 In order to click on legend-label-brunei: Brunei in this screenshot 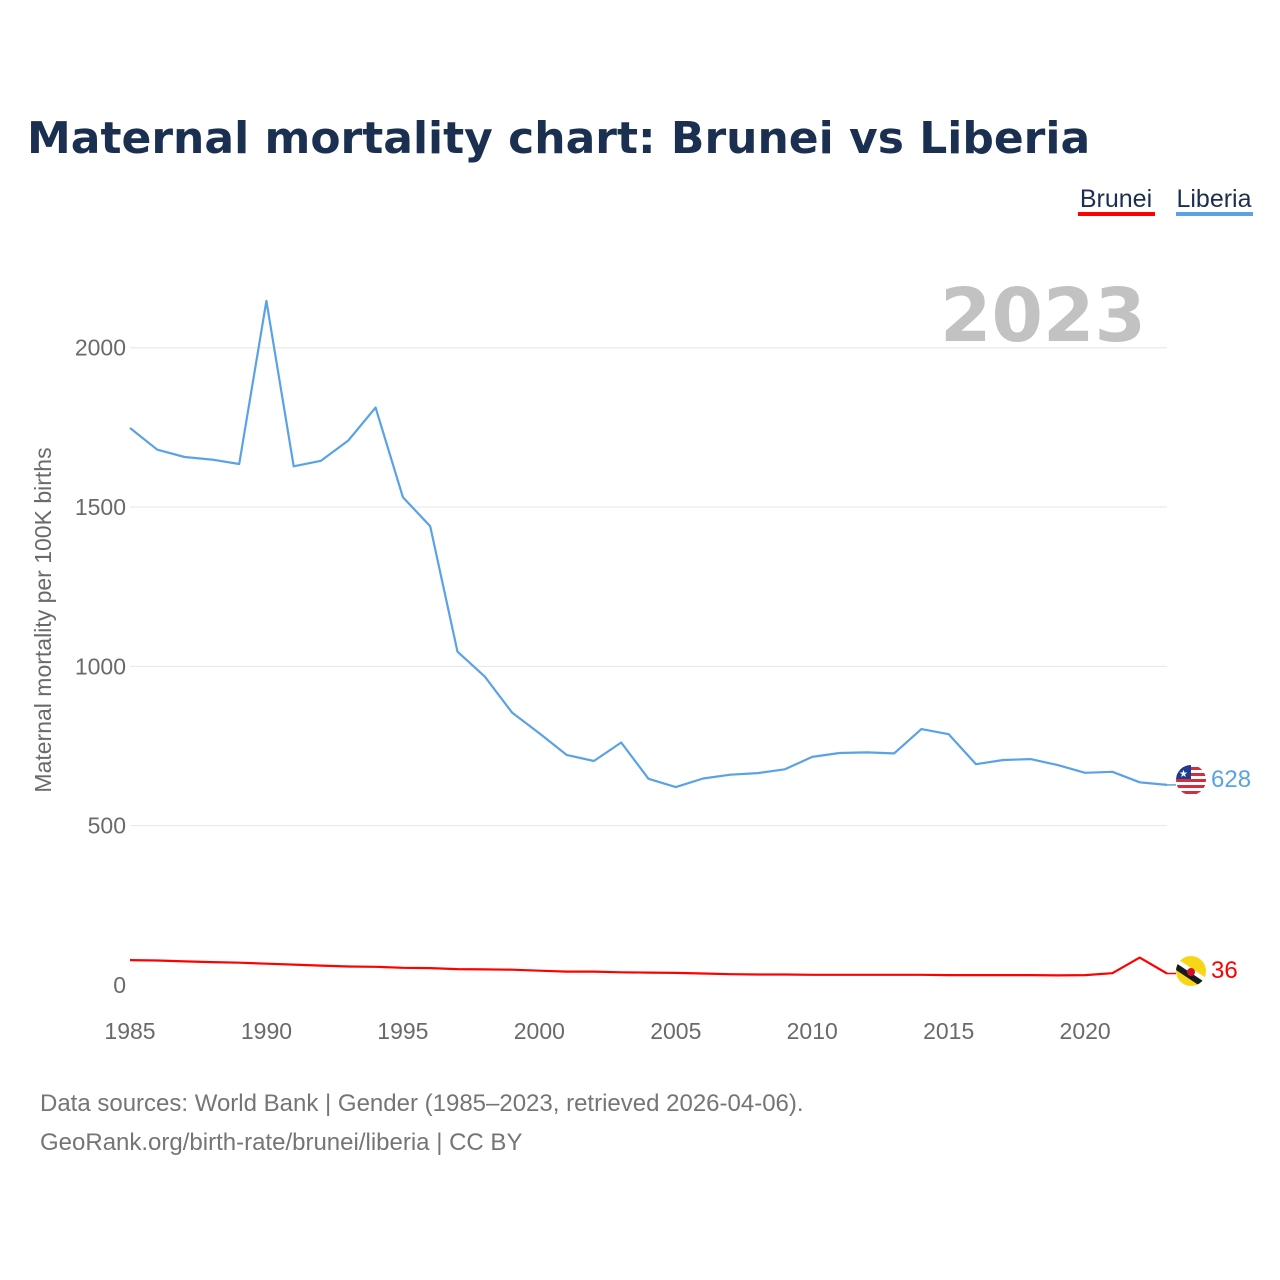, I will do `click(1116, 199)`.